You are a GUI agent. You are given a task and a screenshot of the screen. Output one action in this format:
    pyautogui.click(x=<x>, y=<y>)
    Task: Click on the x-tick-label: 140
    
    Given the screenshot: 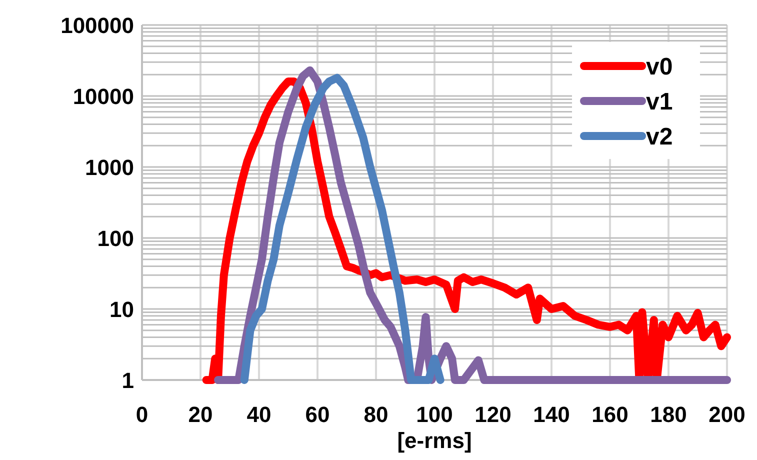 What is the action you would take?
    pyautogui.click(x=551, y=414)
    